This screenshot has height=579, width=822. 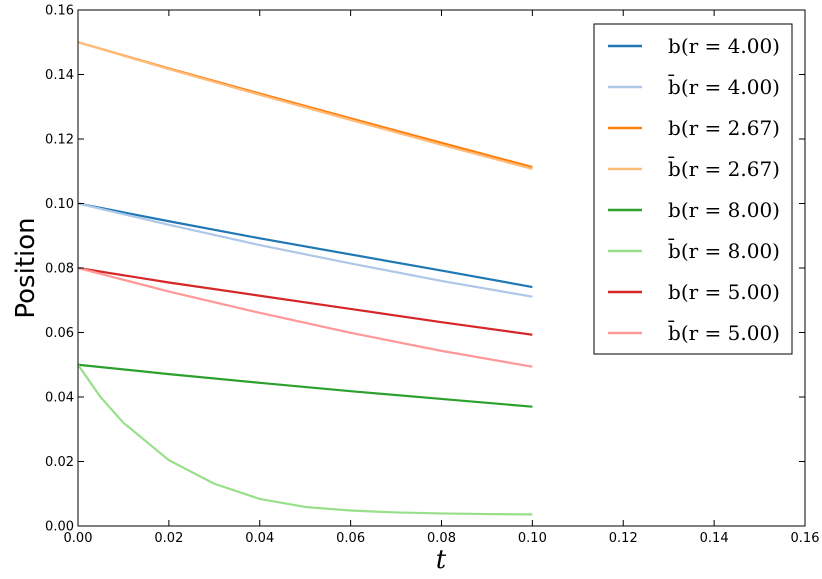 I want to click on legend-frame, so click(x=693, y=189).